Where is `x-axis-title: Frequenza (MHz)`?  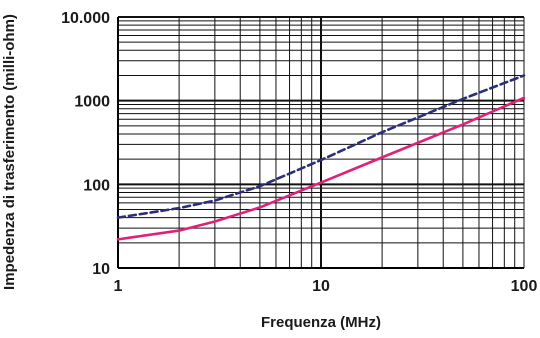 x-axis-title: Frequenza (MHz) is located at coordinates (321, 322).